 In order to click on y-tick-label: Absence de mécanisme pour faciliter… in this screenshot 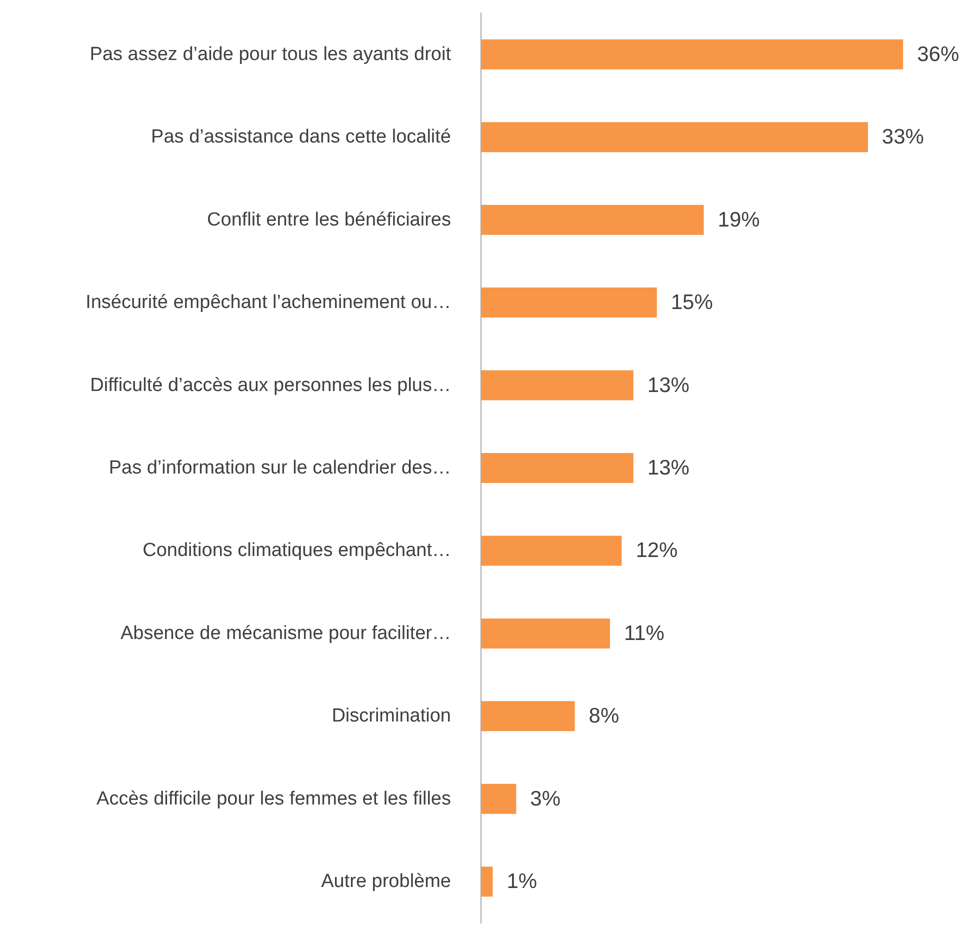, I will do `click(285, 633)`.